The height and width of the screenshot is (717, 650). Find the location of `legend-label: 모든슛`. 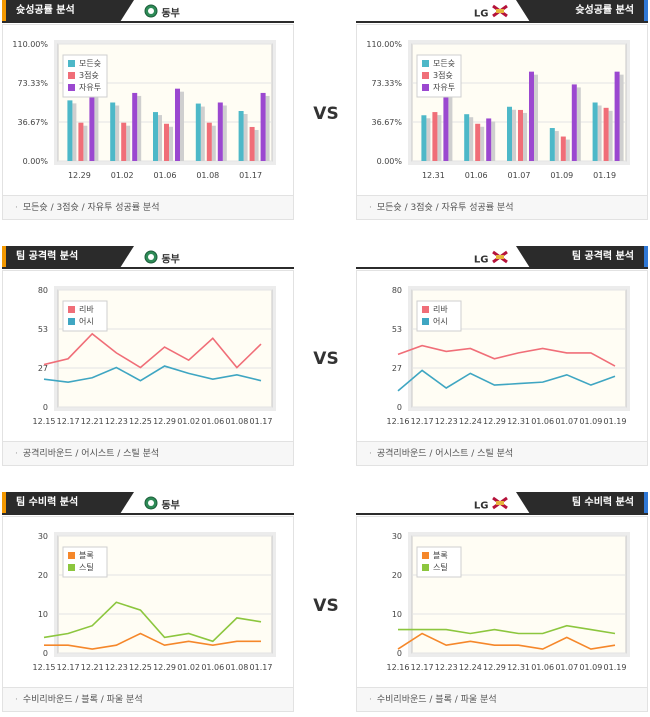

legend-label: 모든슛 is located at coordinates (444, 63).